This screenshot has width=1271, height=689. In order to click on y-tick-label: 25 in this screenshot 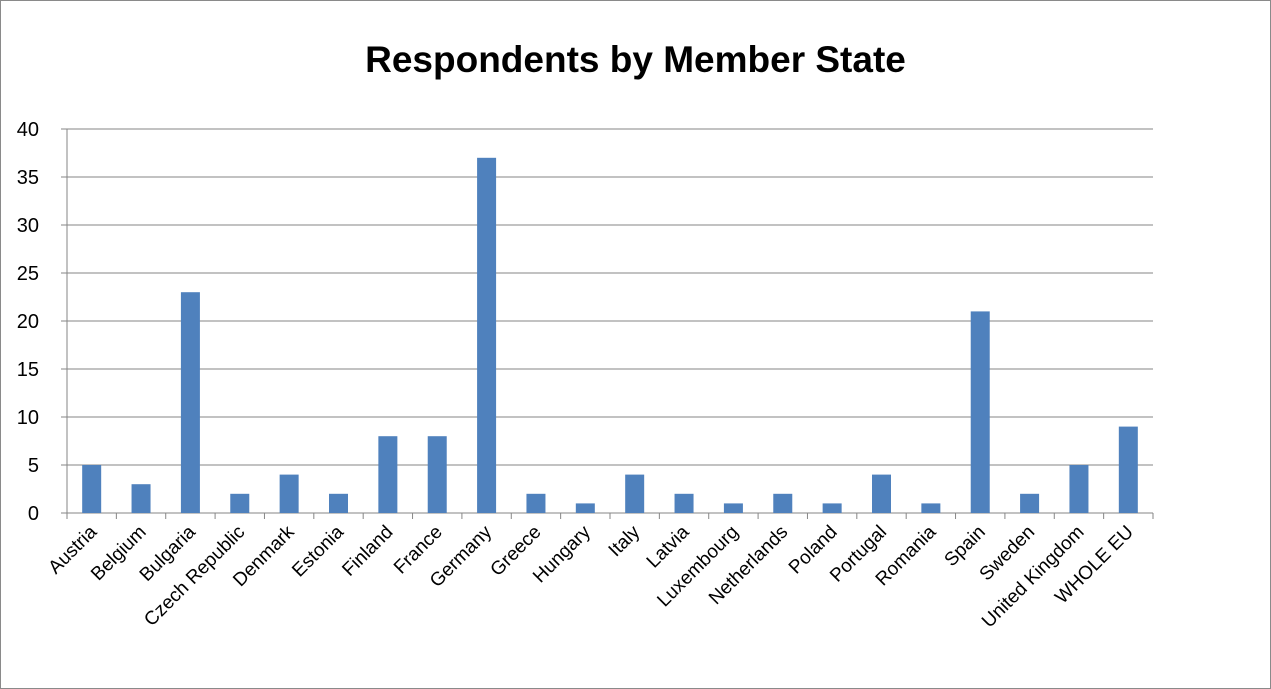, I will do `click(28, 274)`.